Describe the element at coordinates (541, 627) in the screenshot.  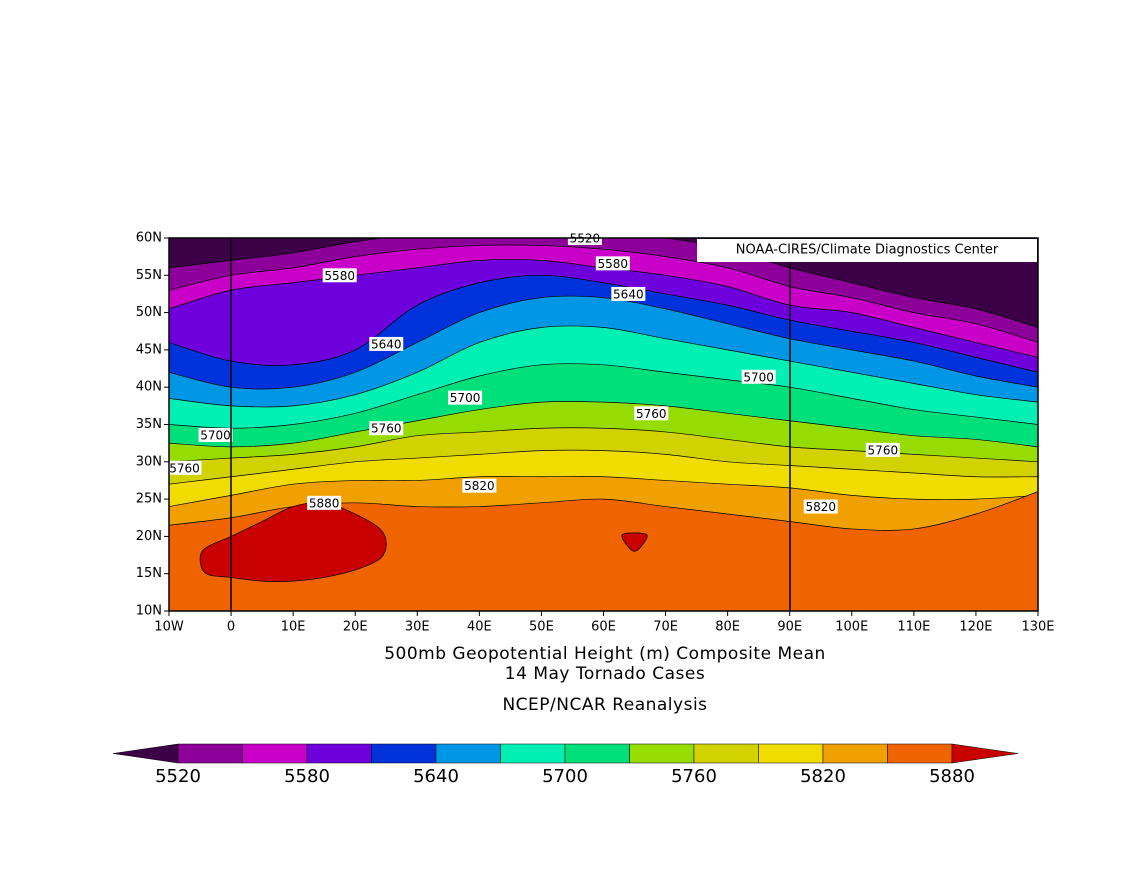
I see `x-tick-label: 50E` at that location.